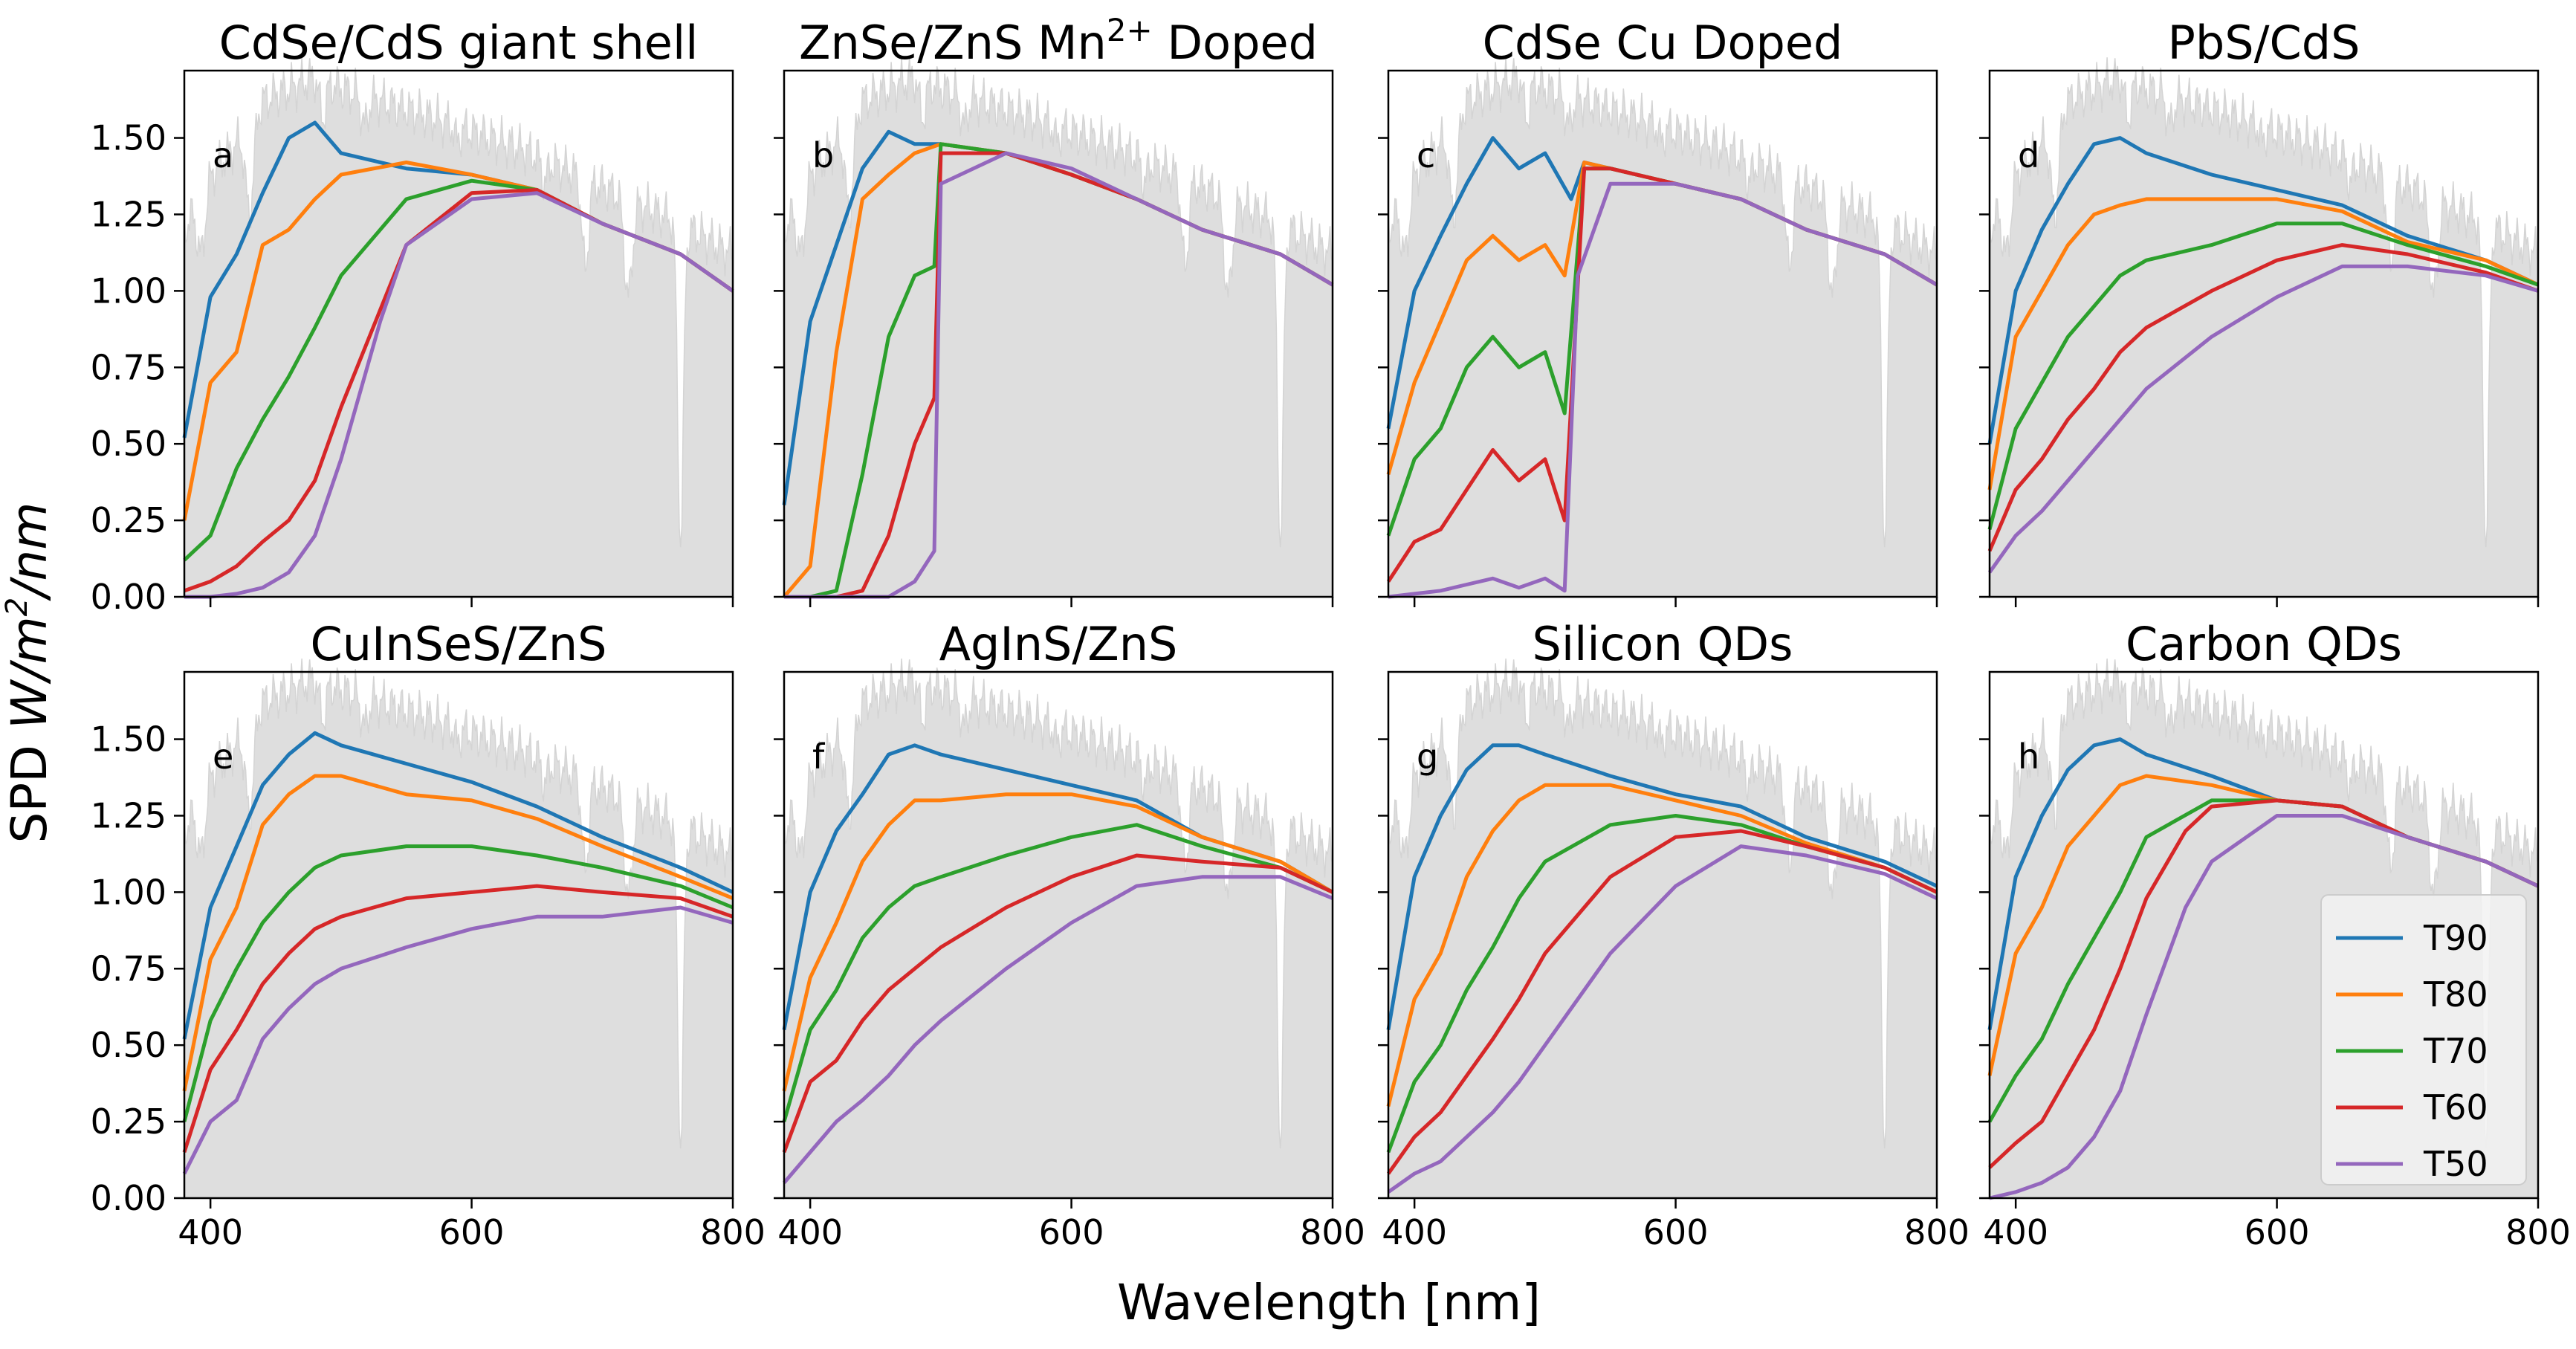 The height and width of the screenshot is (1349, 2576). I want to click on x-axis-label: Wavelength [nm], so click(1329, 1302).